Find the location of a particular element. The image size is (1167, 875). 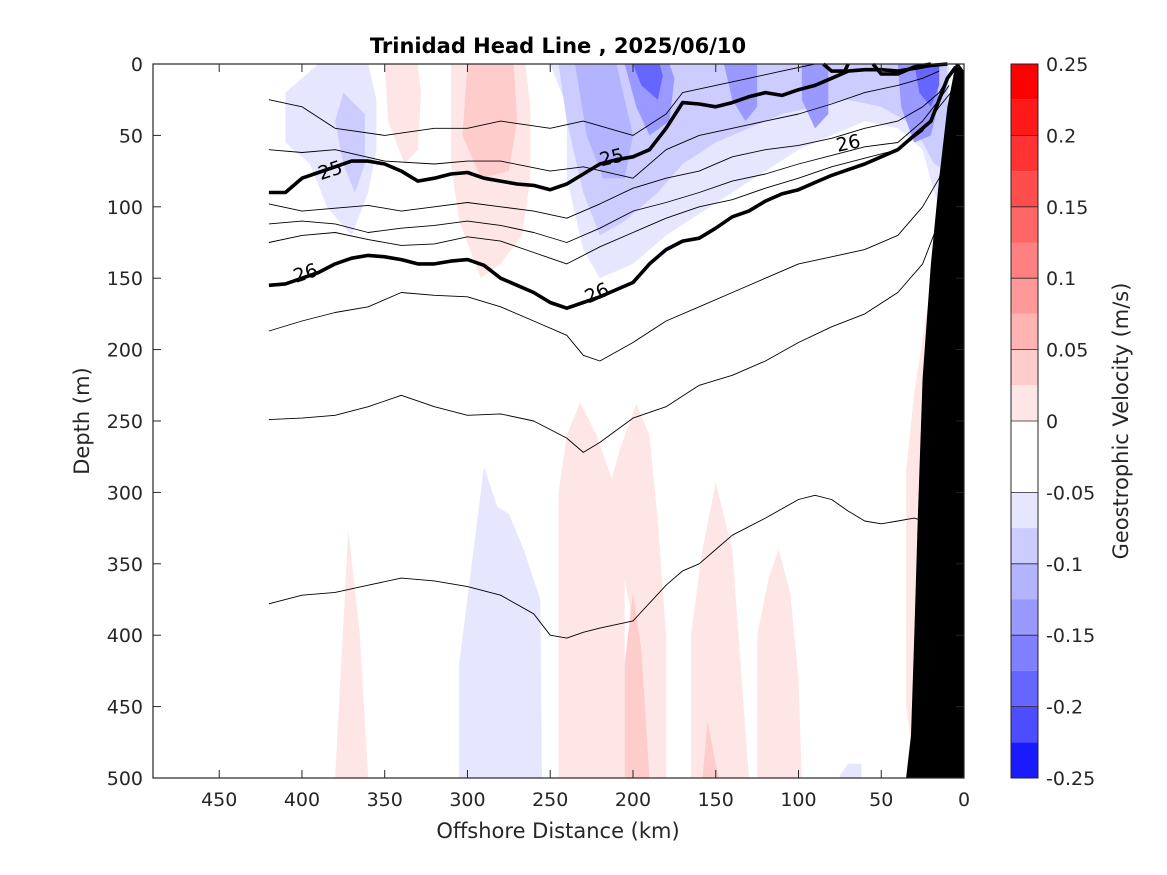

colorbar-tick-label: -0.2 is located at coordinates (1064, 708).